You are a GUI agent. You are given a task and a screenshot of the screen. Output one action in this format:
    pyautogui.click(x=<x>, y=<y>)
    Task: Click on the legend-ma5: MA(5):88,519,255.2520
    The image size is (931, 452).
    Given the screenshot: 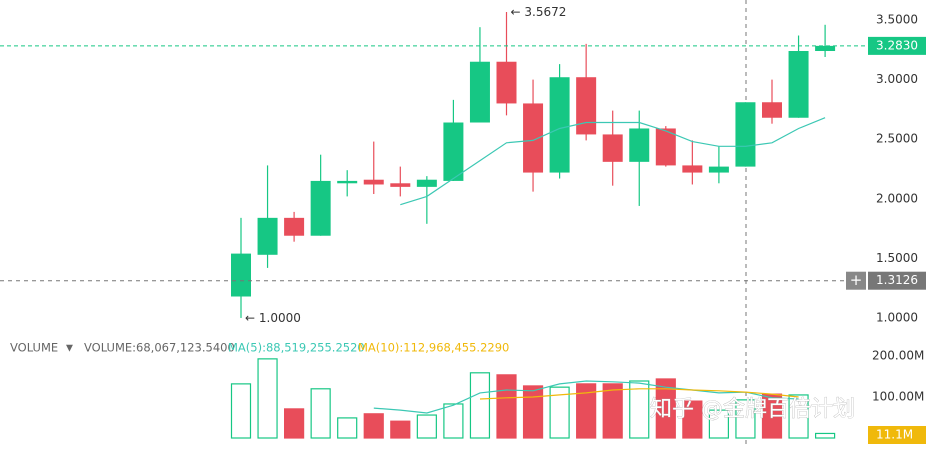 What is the action you would take?
    pyautogui.click(x=296, y=348)
    